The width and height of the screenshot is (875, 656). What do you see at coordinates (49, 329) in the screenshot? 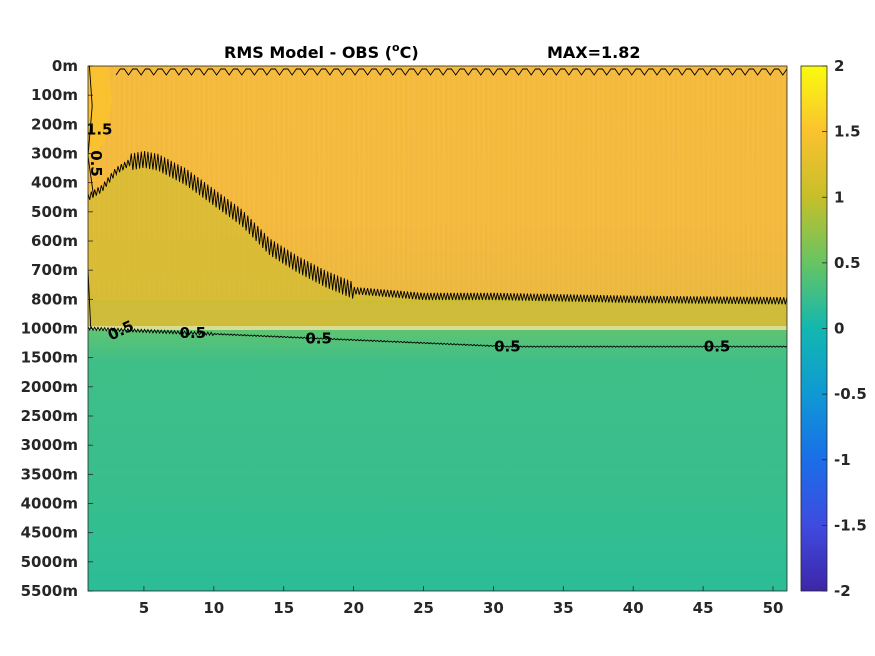
I see `y-tick-label: 1000m` at bounding box center [49, 329].